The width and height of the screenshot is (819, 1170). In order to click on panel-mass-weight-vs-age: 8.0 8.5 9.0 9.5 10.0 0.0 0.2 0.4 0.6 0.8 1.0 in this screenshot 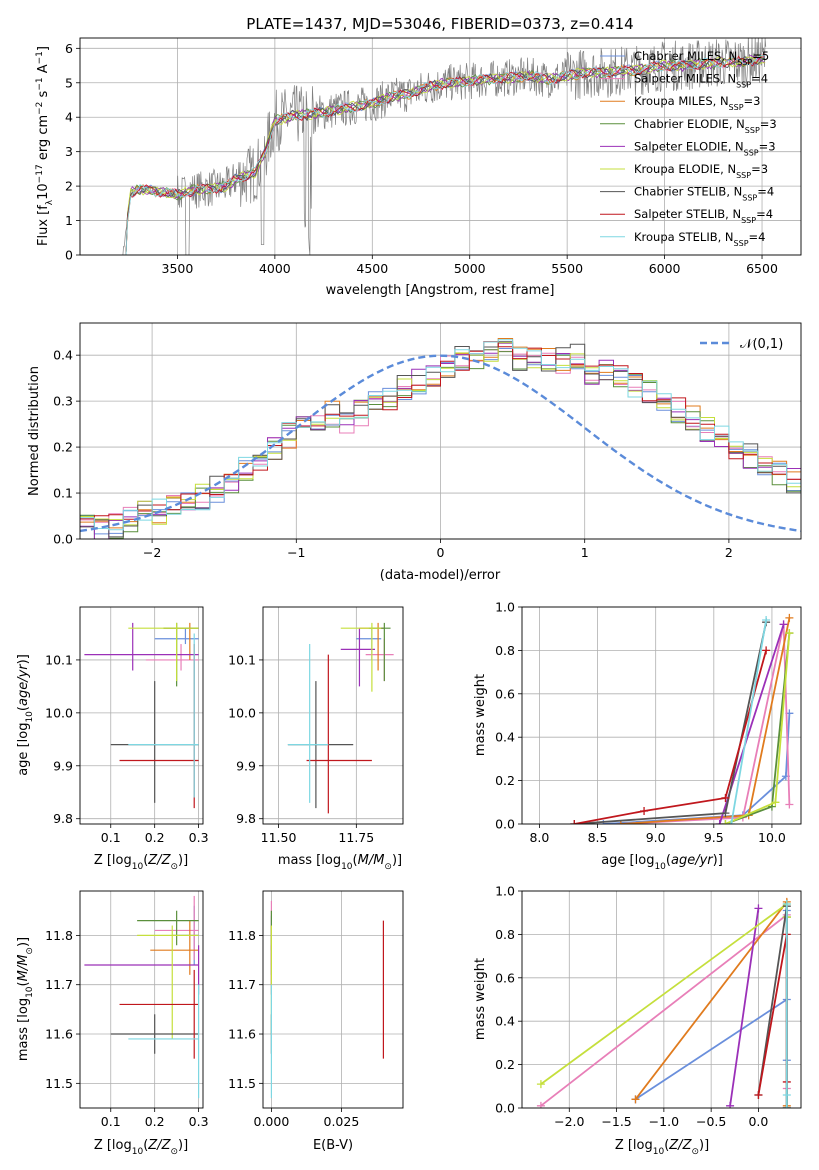, I will do `click(648, 722)`.